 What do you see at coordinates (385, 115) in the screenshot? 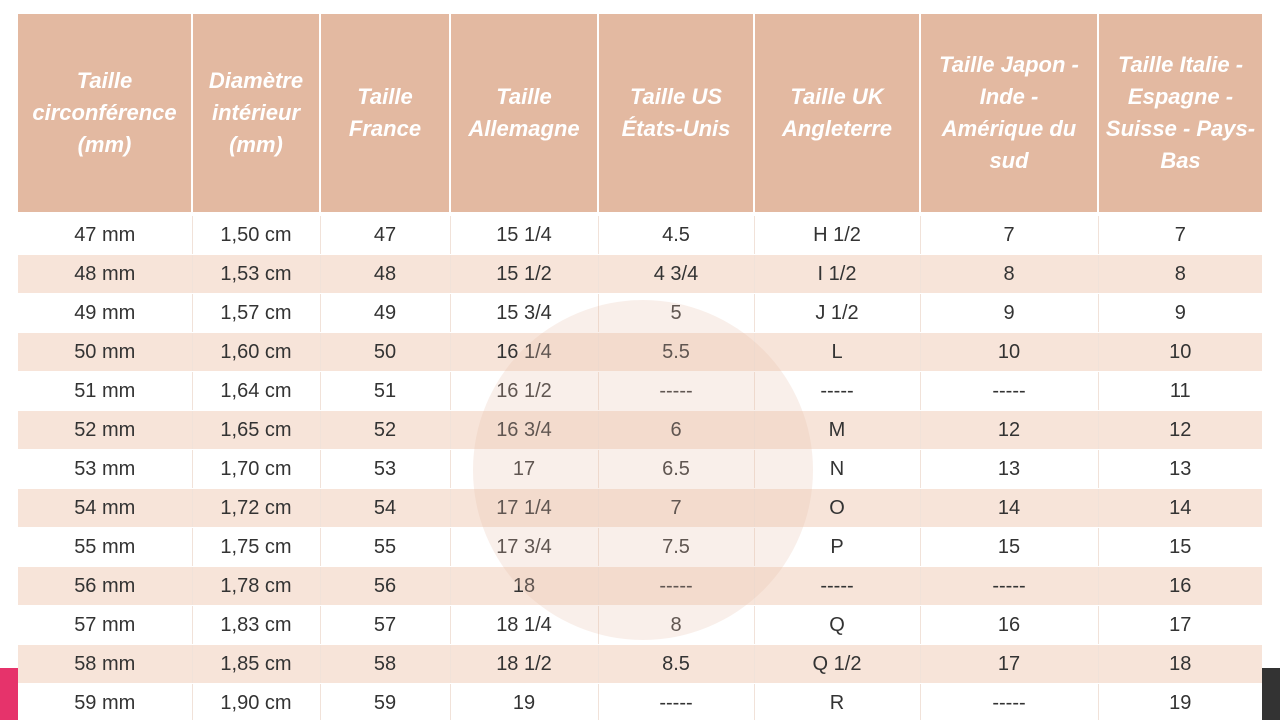
I see `column-header: Taille France` at bounding box center [385, 115].